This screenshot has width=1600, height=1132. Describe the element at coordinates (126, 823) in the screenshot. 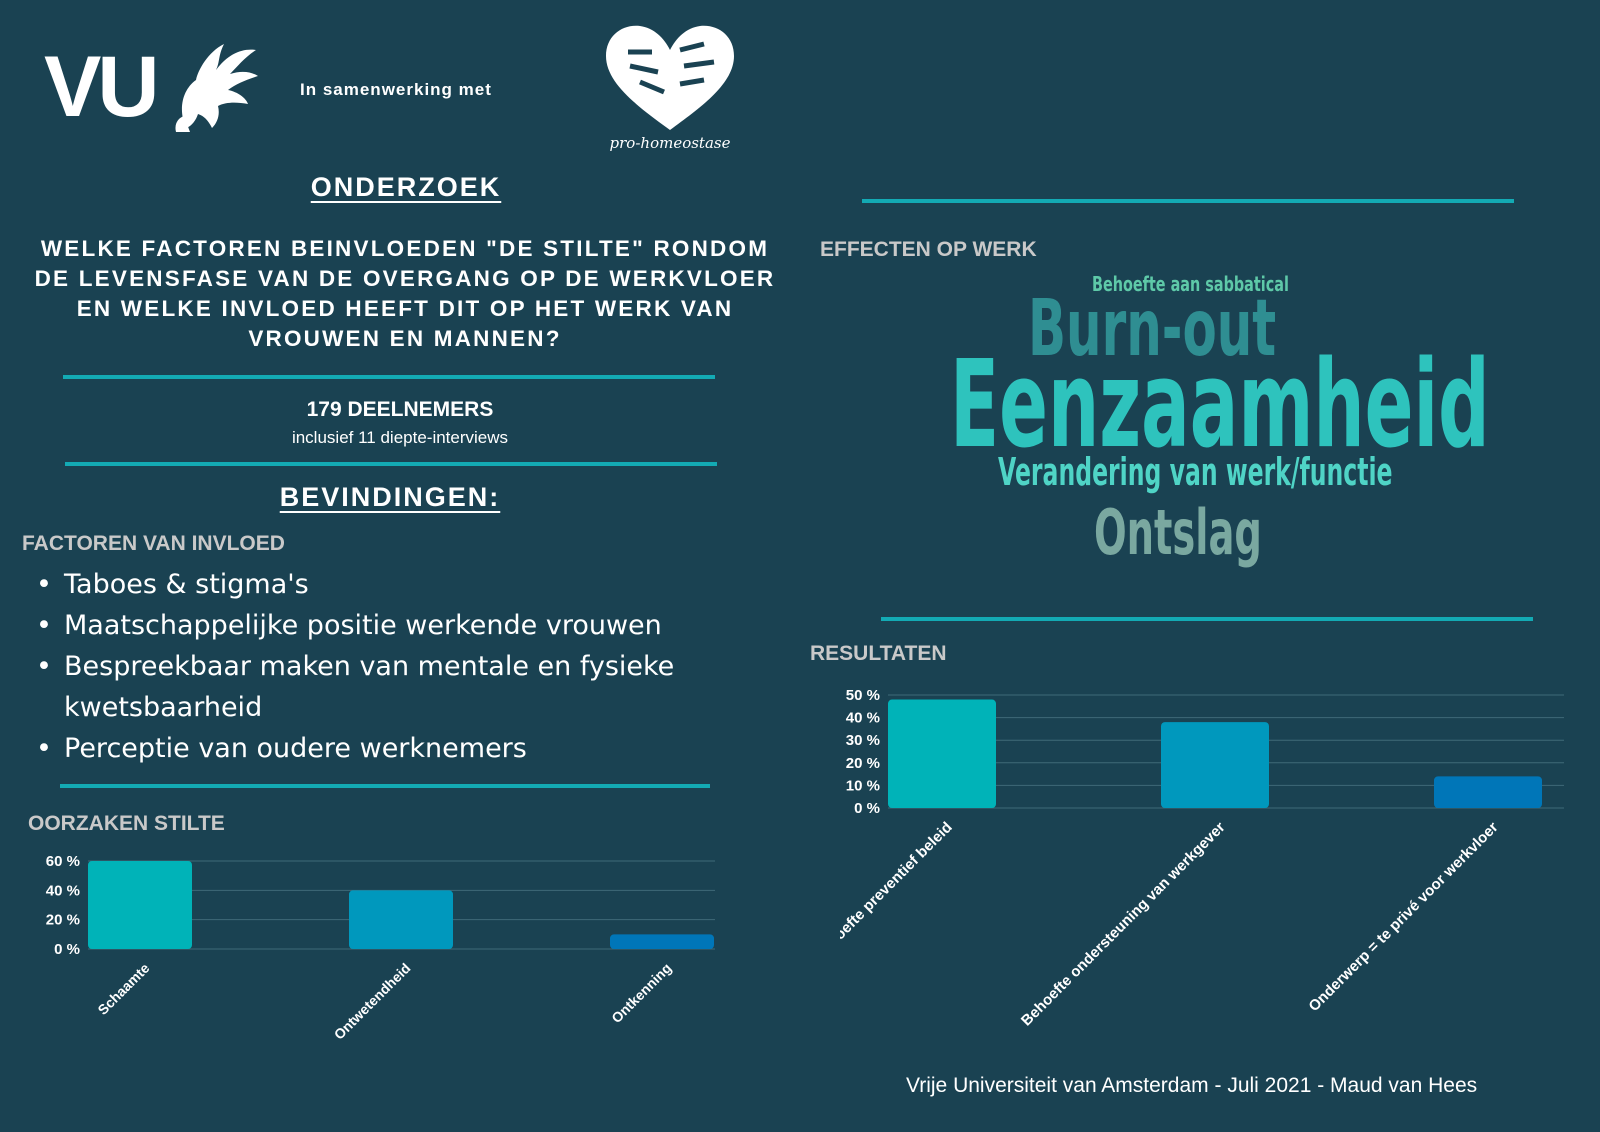

I see `causes-label: OORZAKEN STILTE` at that location.